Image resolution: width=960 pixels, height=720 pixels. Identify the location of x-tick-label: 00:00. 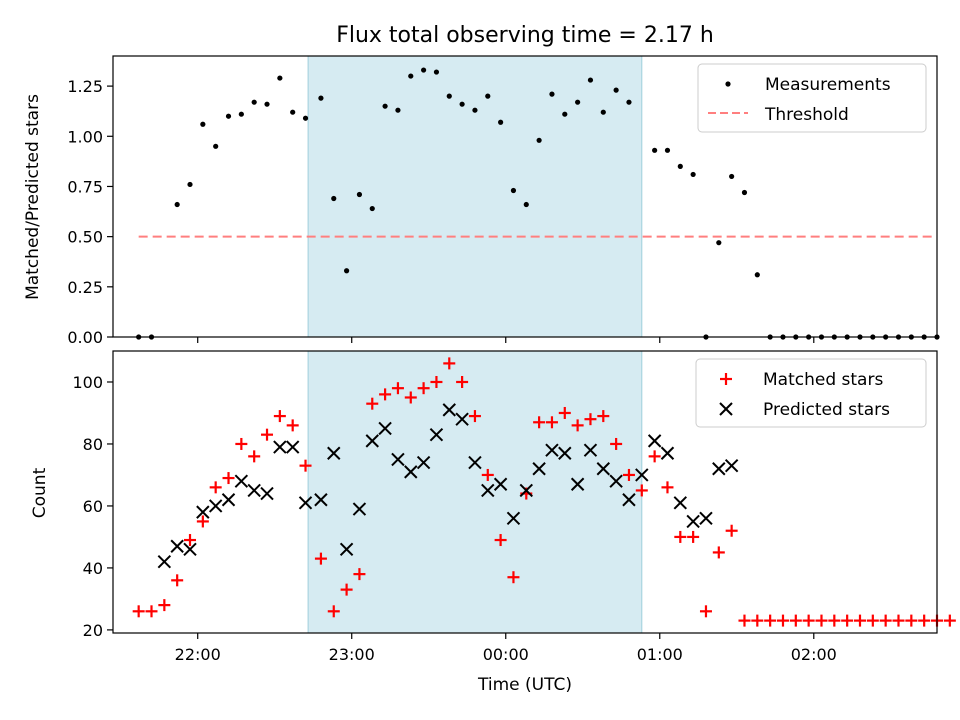
(506, 654).